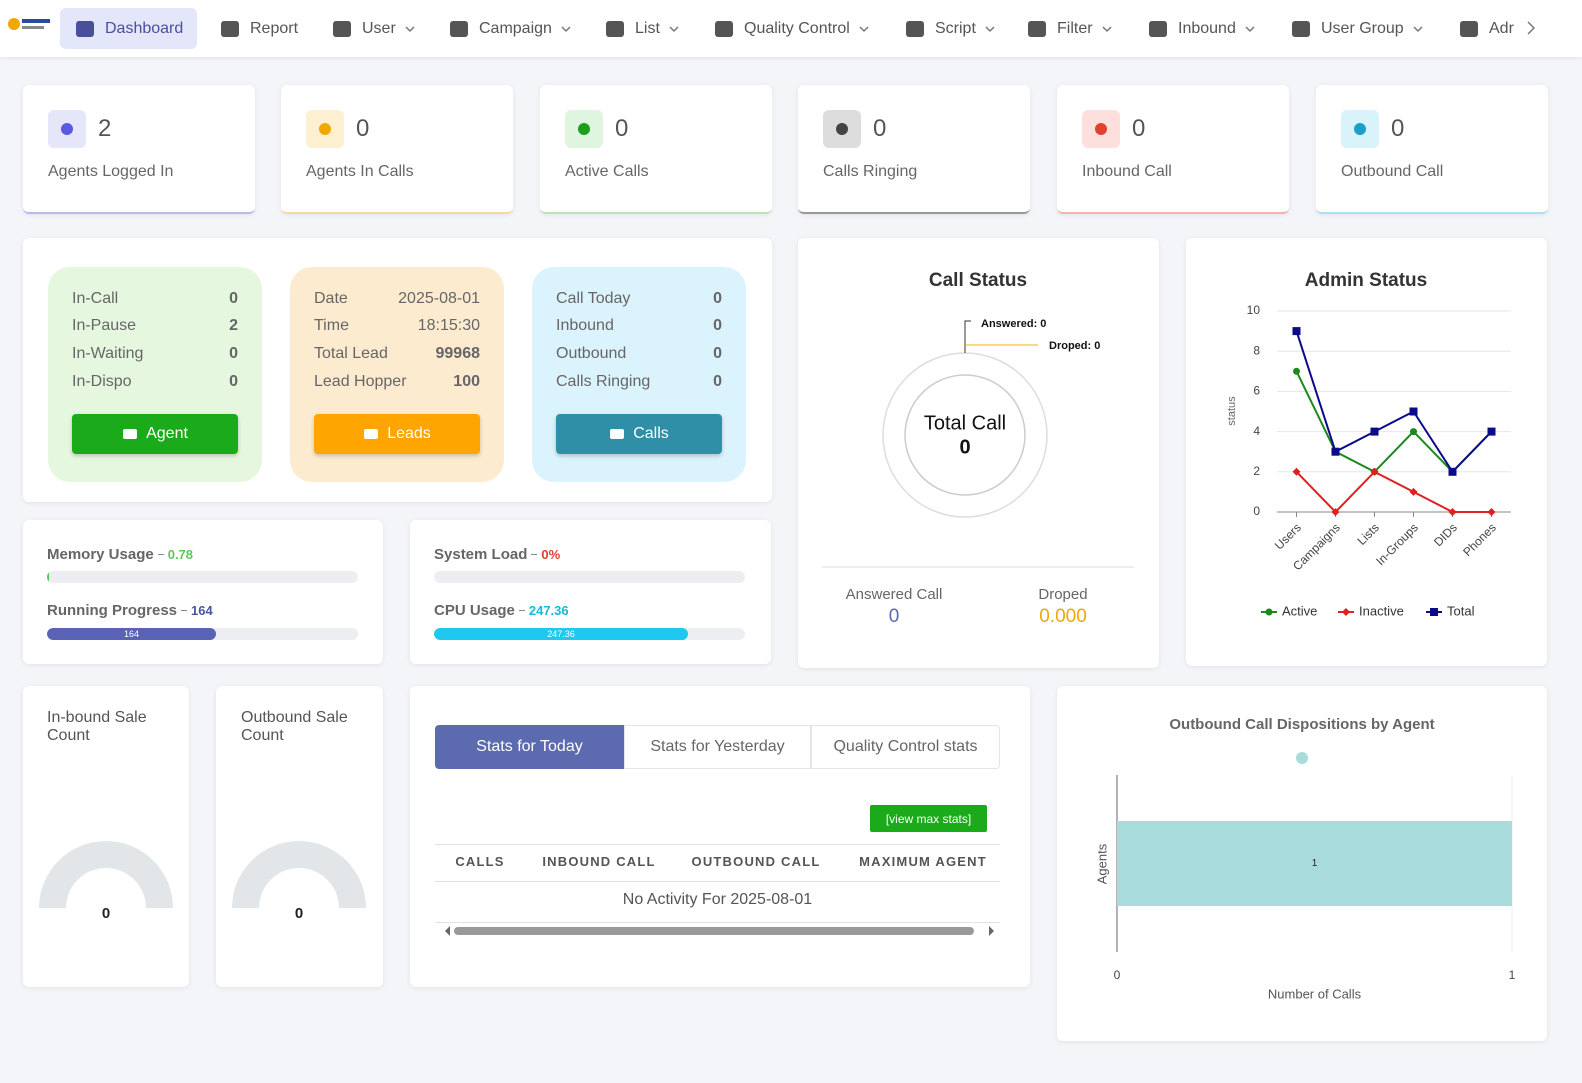 The width and height of the screenshot is (1582, 1083). I want to click on x-axis-label: Number of Calls, so click(1315, 993).